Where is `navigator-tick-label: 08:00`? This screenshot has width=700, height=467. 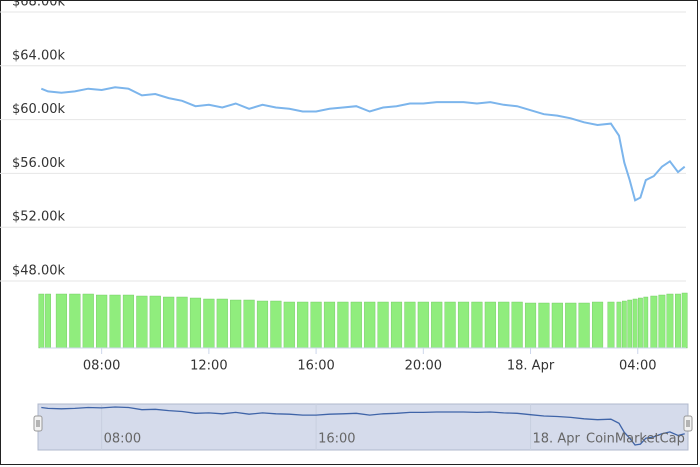 navigator-tick-label: 08:00 is located at coordinates (122, 439).